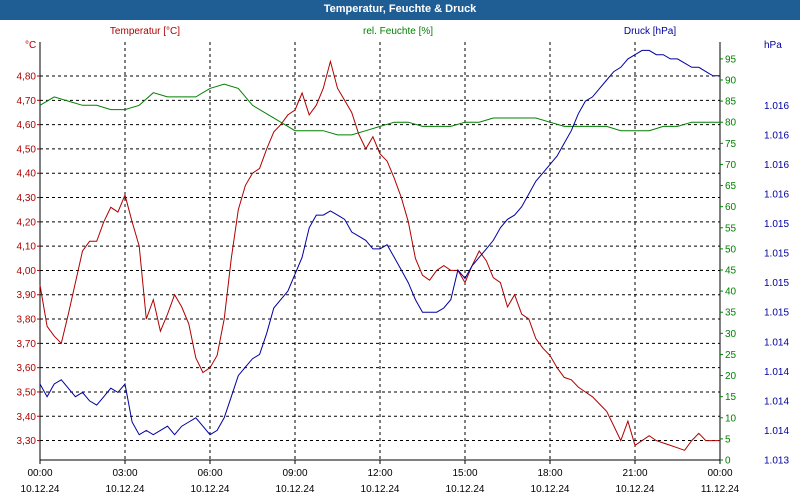 This screenshot has width=800, height=500. Describe the element at coordinates (731, 355) in the screenshot. I see `humidity-tick-label: 25` at that location.